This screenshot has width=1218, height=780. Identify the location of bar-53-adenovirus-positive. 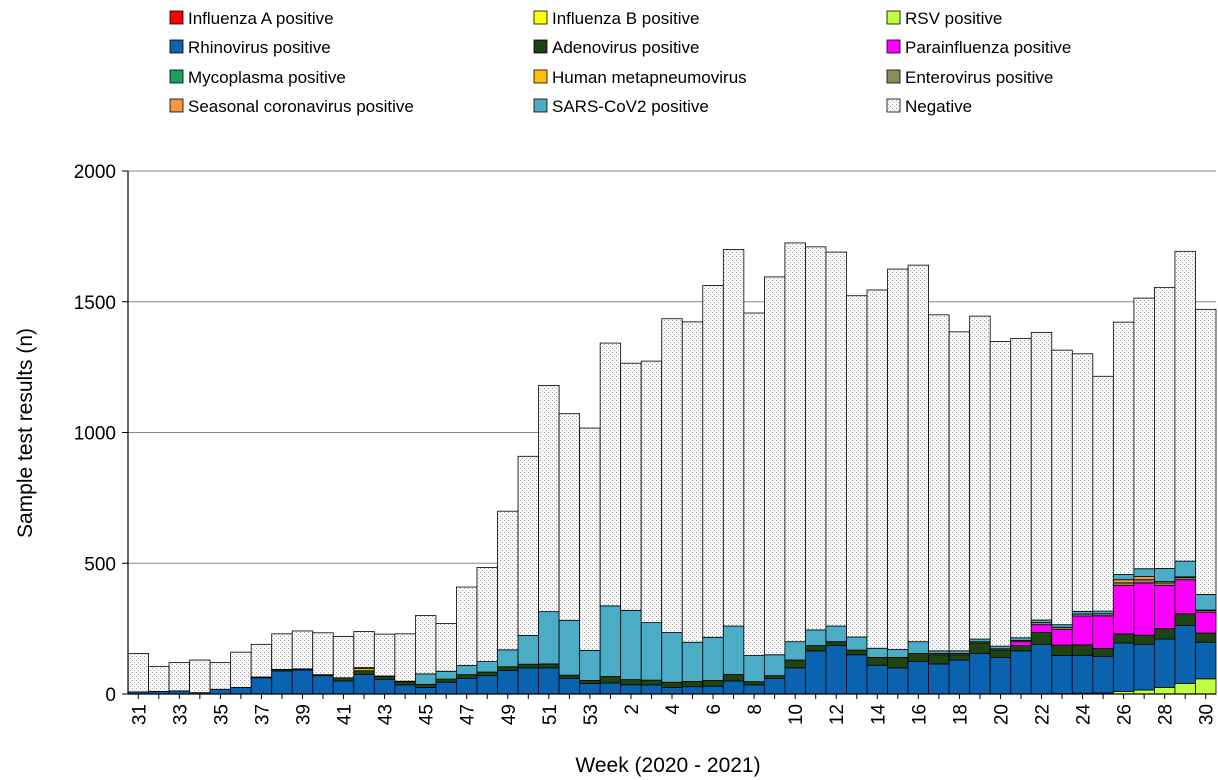
(590, 682).